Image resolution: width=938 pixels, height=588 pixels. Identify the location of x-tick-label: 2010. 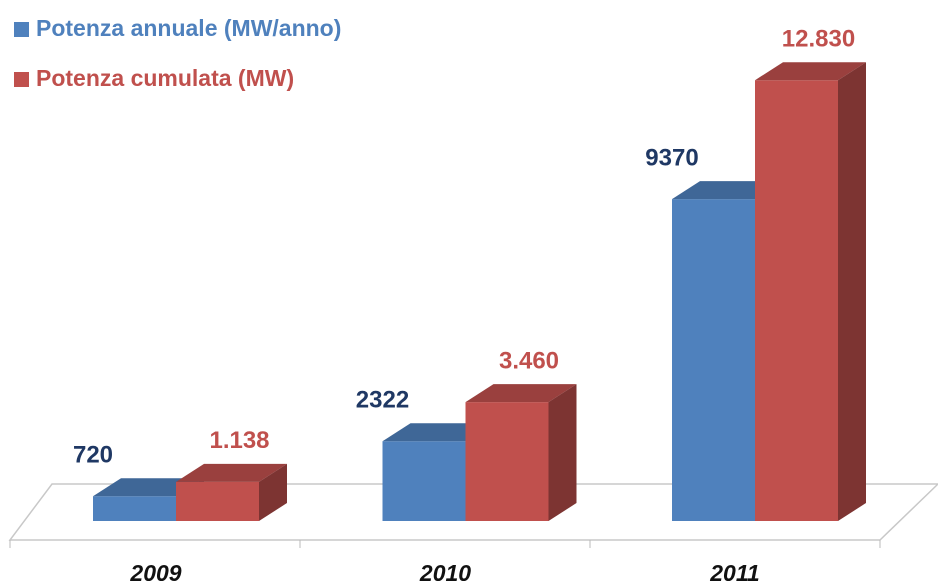
(445, 573).